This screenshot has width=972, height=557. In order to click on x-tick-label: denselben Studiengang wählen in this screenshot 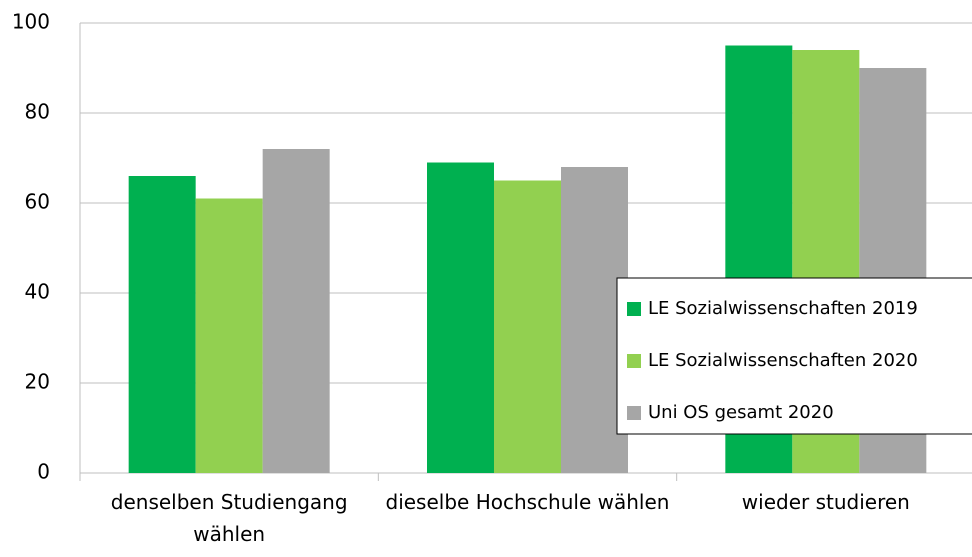, I will do `click(229, 518)`.